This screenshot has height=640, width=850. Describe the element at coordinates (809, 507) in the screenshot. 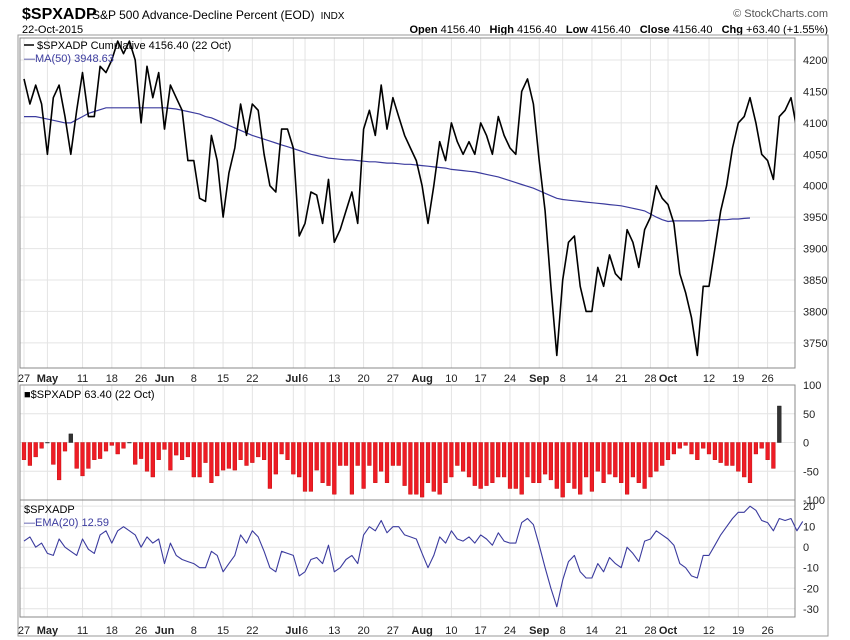

I see `ema-ytick-label: 20` at that location.